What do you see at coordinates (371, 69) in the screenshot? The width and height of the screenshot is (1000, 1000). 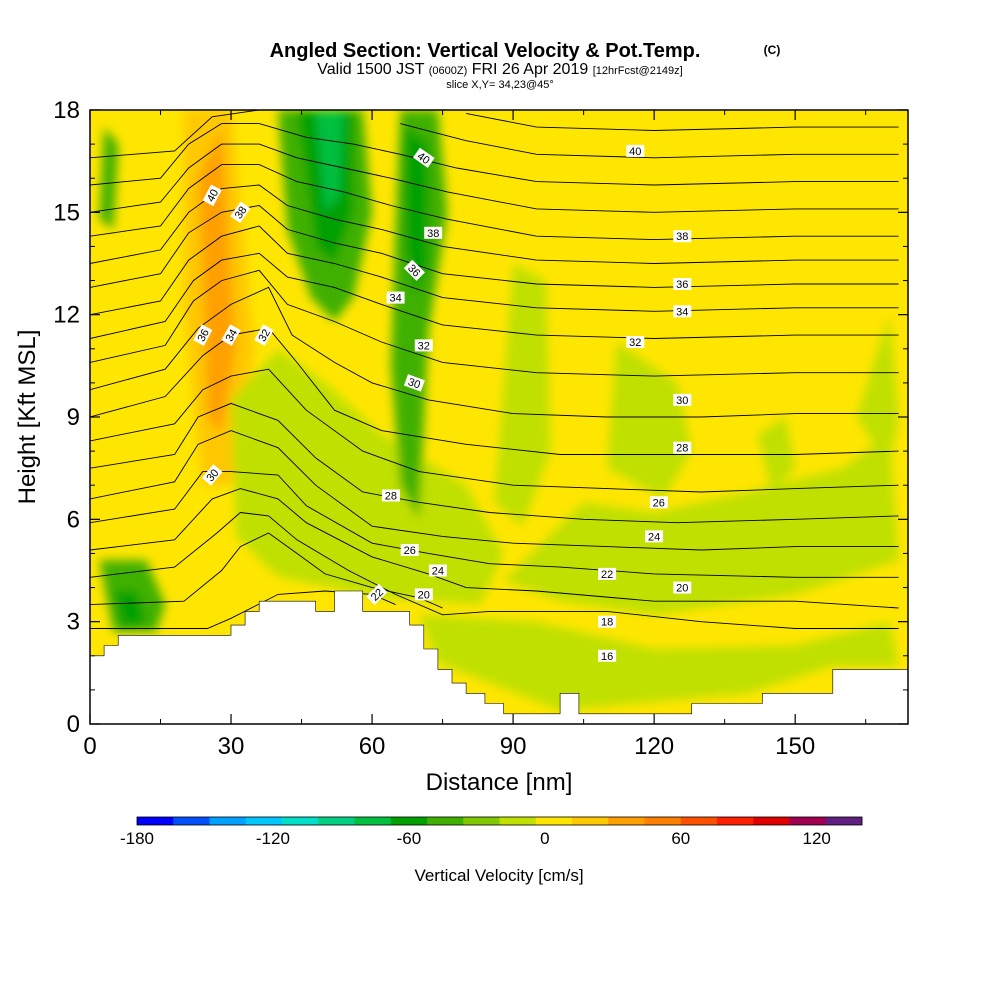 I see `subtitle-valid: Valid 1500 JST` at bounding box center [371, 69].